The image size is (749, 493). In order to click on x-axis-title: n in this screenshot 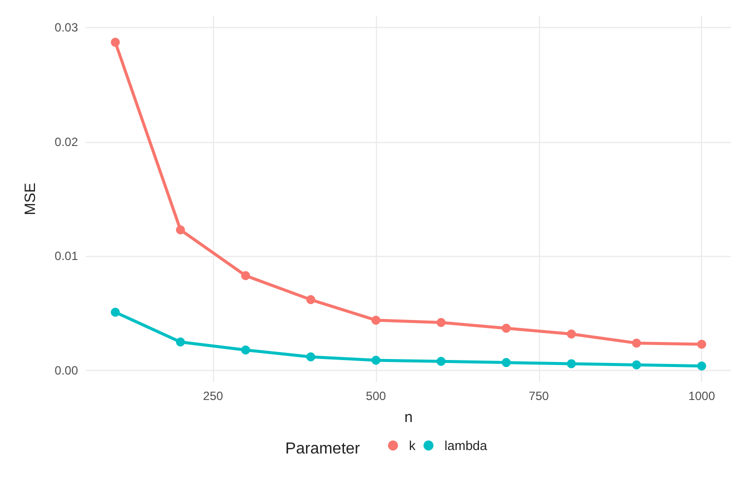, I will do `click(408, 417)`.